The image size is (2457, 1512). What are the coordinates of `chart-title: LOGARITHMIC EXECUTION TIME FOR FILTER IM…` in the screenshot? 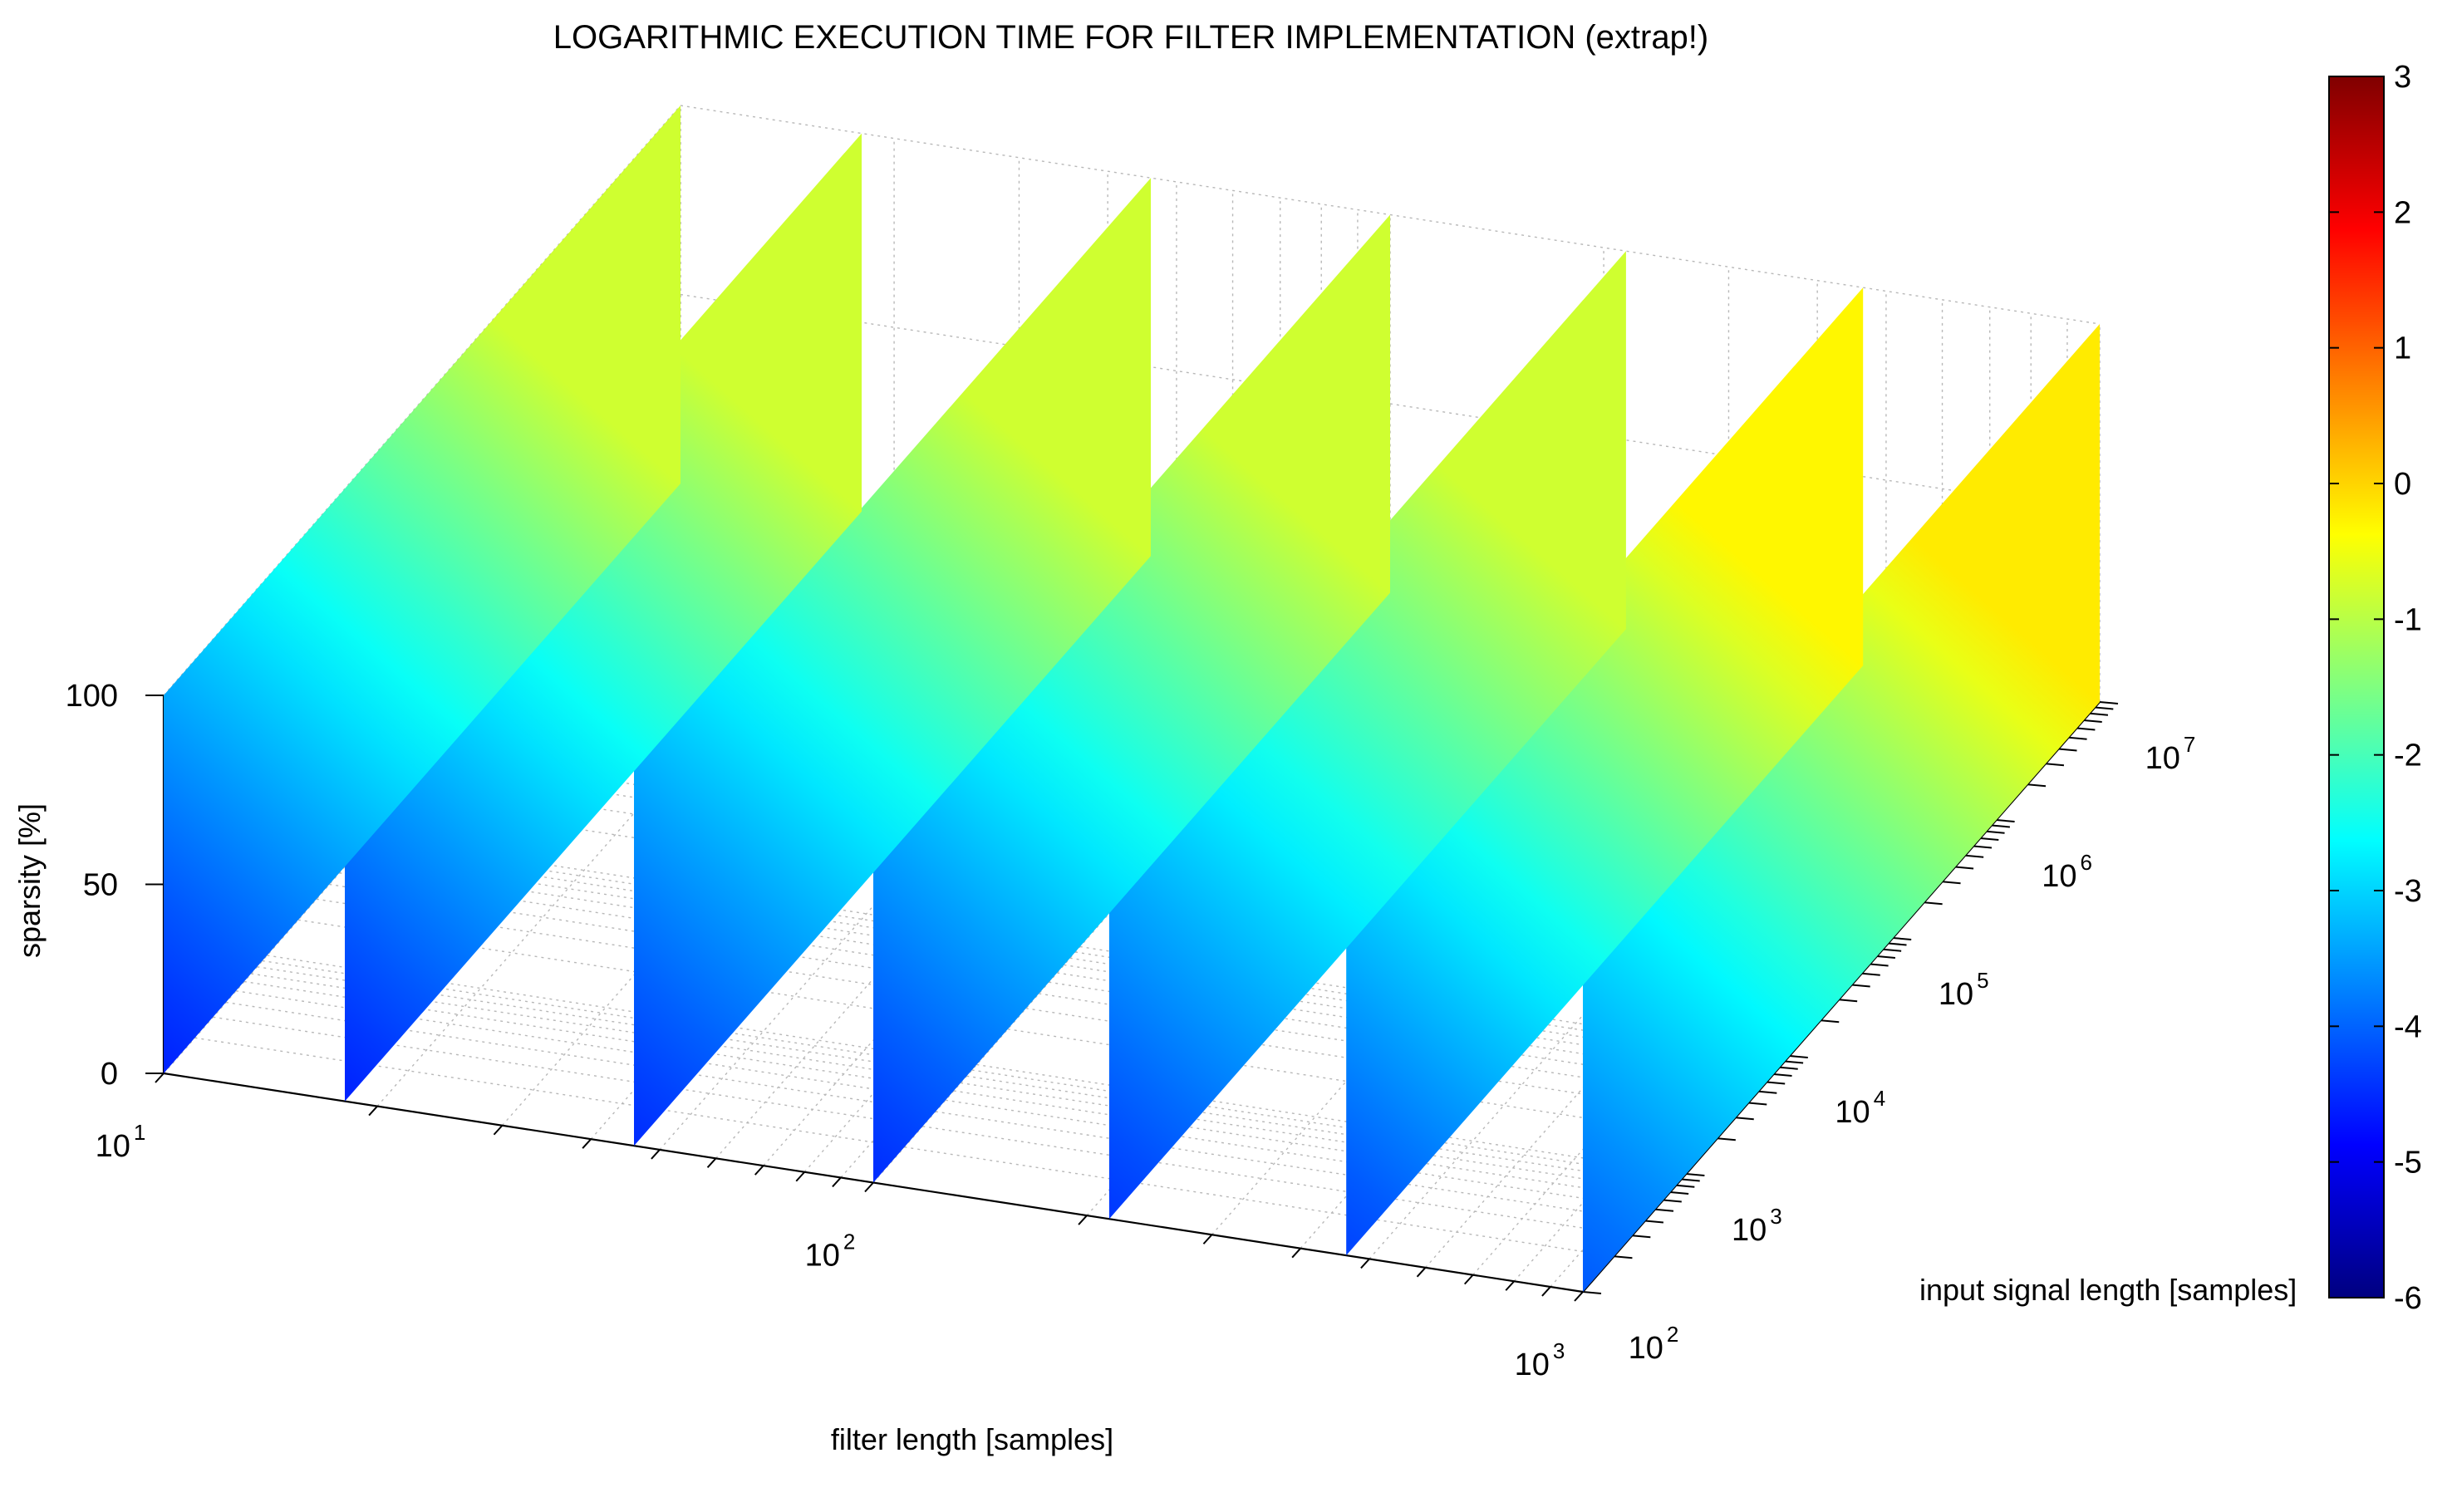 It's located at (1131, 38).